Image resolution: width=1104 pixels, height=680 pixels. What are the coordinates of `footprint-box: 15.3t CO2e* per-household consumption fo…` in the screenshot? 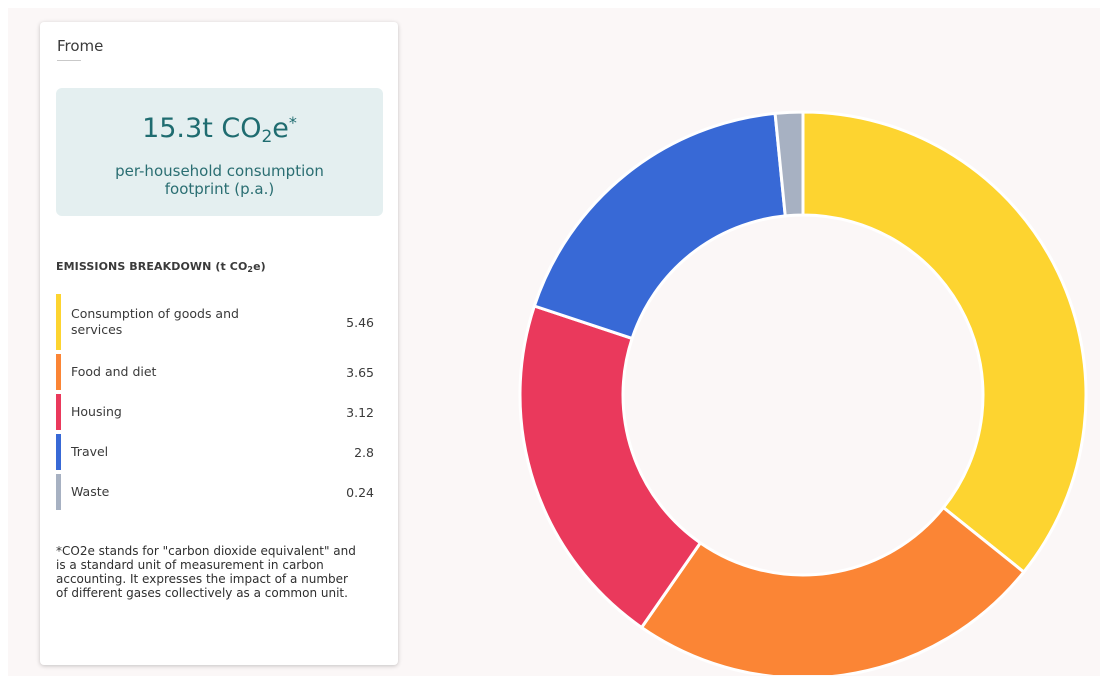 It's located at (219, 152).